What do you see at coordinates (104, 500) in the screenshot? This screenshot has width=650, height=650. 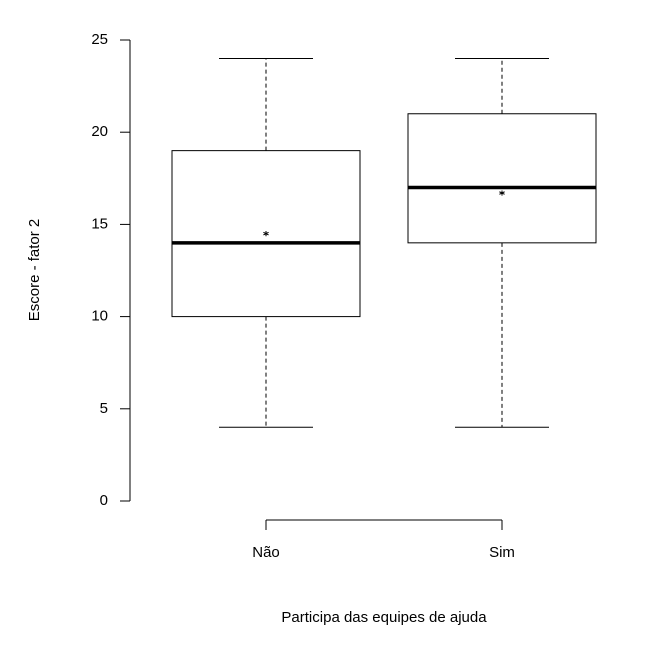 I see `y-tick-label: 0` at bounding box center [104, 500].